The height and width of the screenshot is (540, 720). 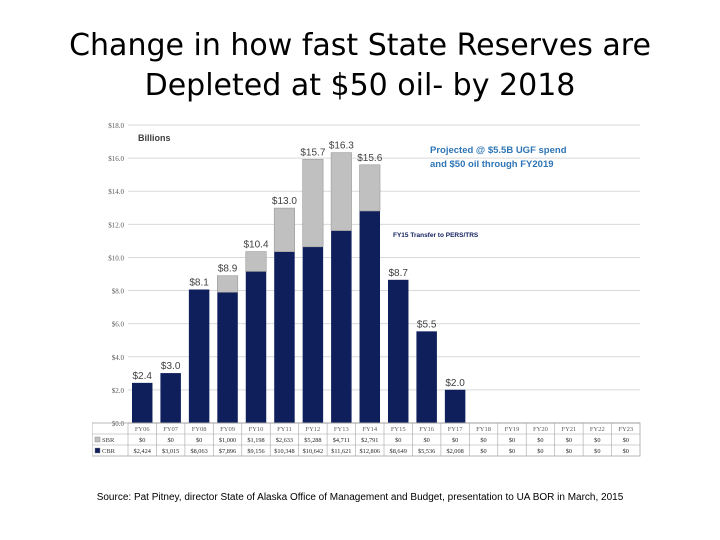 I want to click on x-category-label: FY12, so click(x=312, y=429).